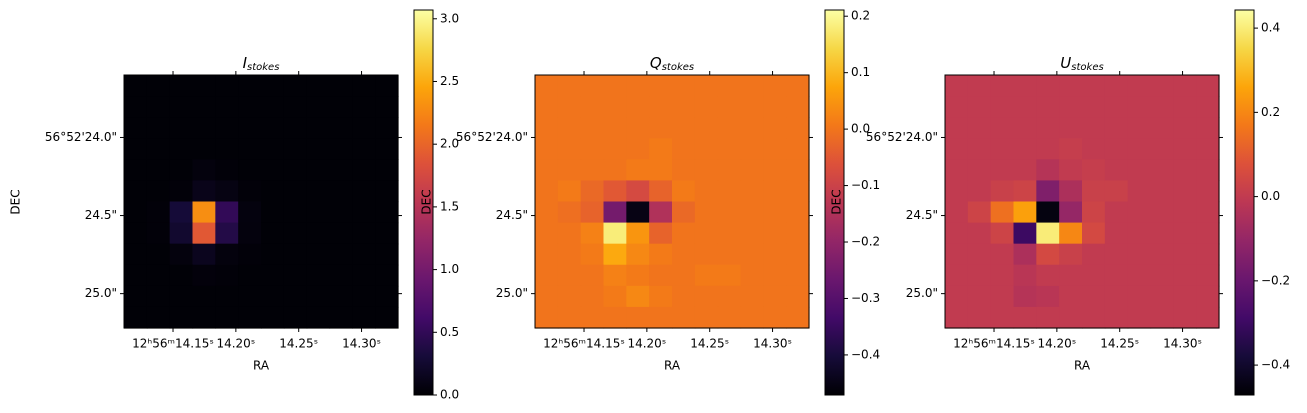 The height and width of the screenshot is (413, 1307). Describe the element at coordinates (994, 344) in the screenshot. I see `x-tick-label: 12ʰ56ᵐ14.15ˢ` at that location.